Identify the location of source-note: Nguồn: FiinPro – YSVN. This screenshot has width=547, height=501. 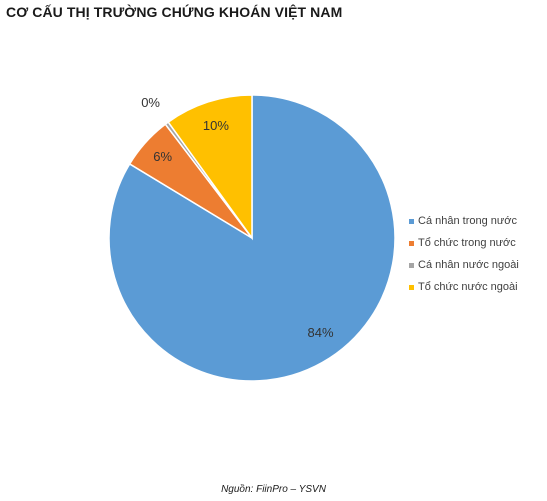
(273, 489).